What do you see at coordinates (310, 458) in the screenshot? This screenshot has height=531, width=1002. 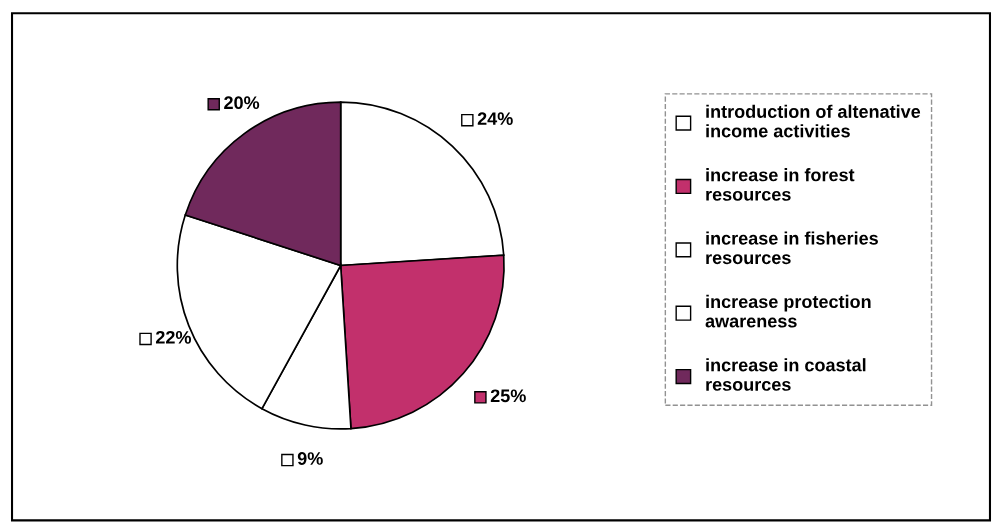 I see `data-label: 9%` at bounding box center [310, 458].